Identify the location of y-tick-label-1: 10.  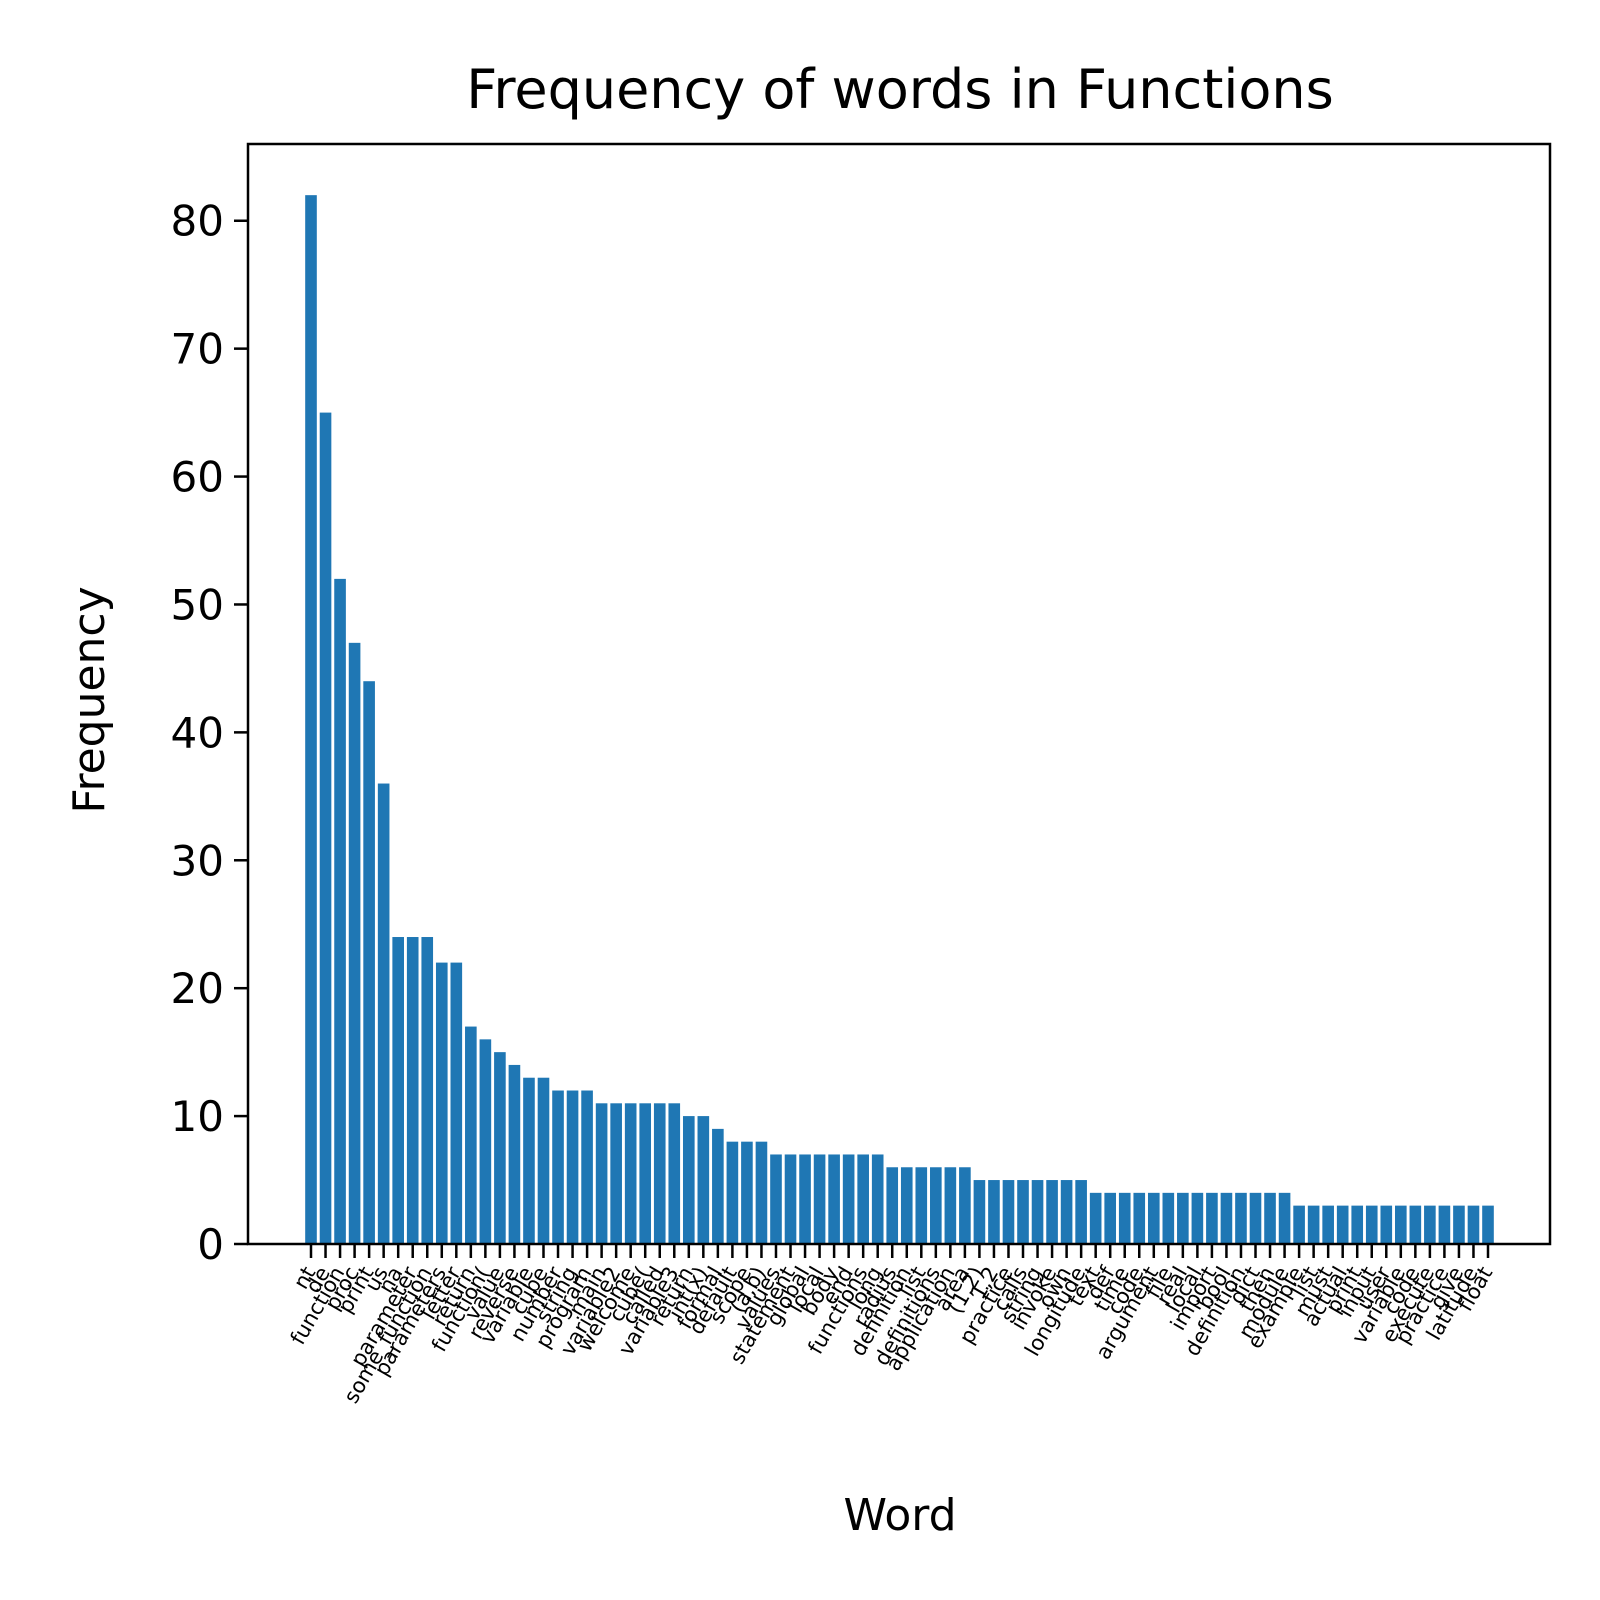
(197, 1116).